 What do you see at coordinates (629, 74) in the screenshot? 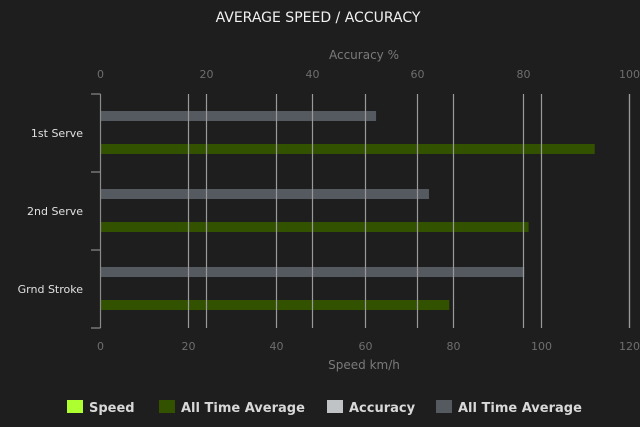
I see `top-tick-label: 100` at bounding box center [629, 74].